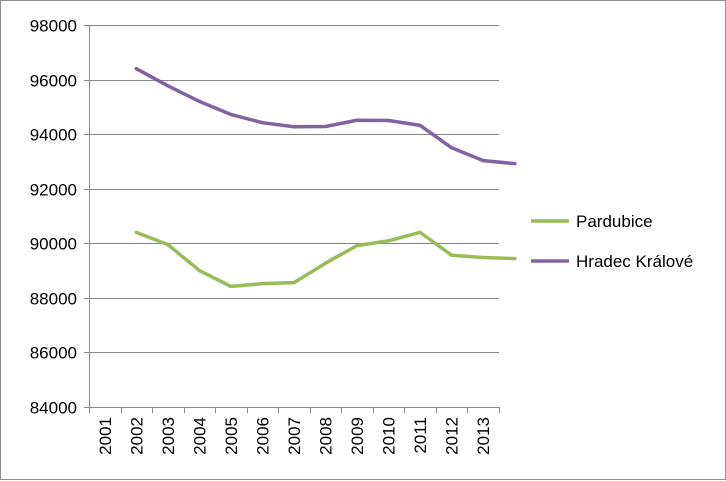 This screenshot has width=726, height=481. I want to click on y-tick-label: 90000, so click(53, 244).